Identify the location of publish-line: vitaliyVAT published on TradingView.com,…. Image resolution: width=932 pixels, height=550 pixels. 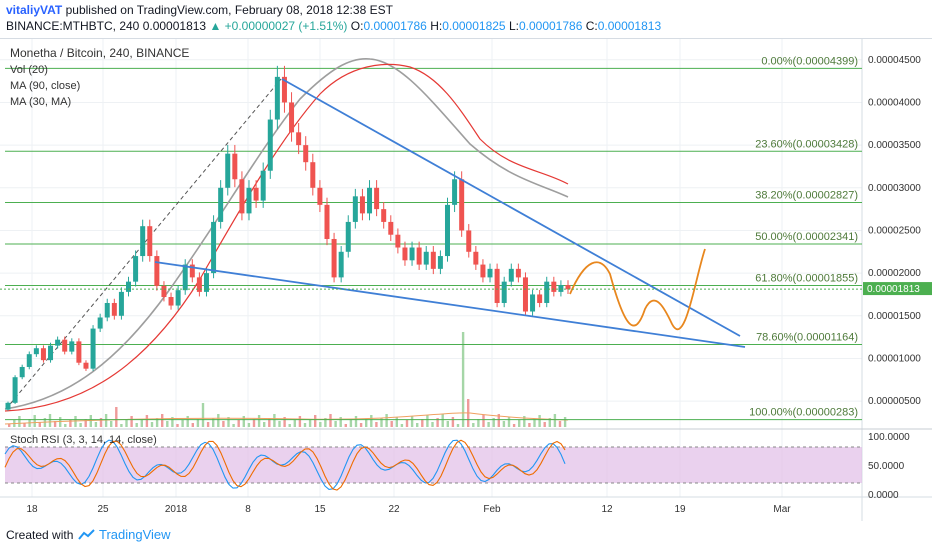
(199, 10).